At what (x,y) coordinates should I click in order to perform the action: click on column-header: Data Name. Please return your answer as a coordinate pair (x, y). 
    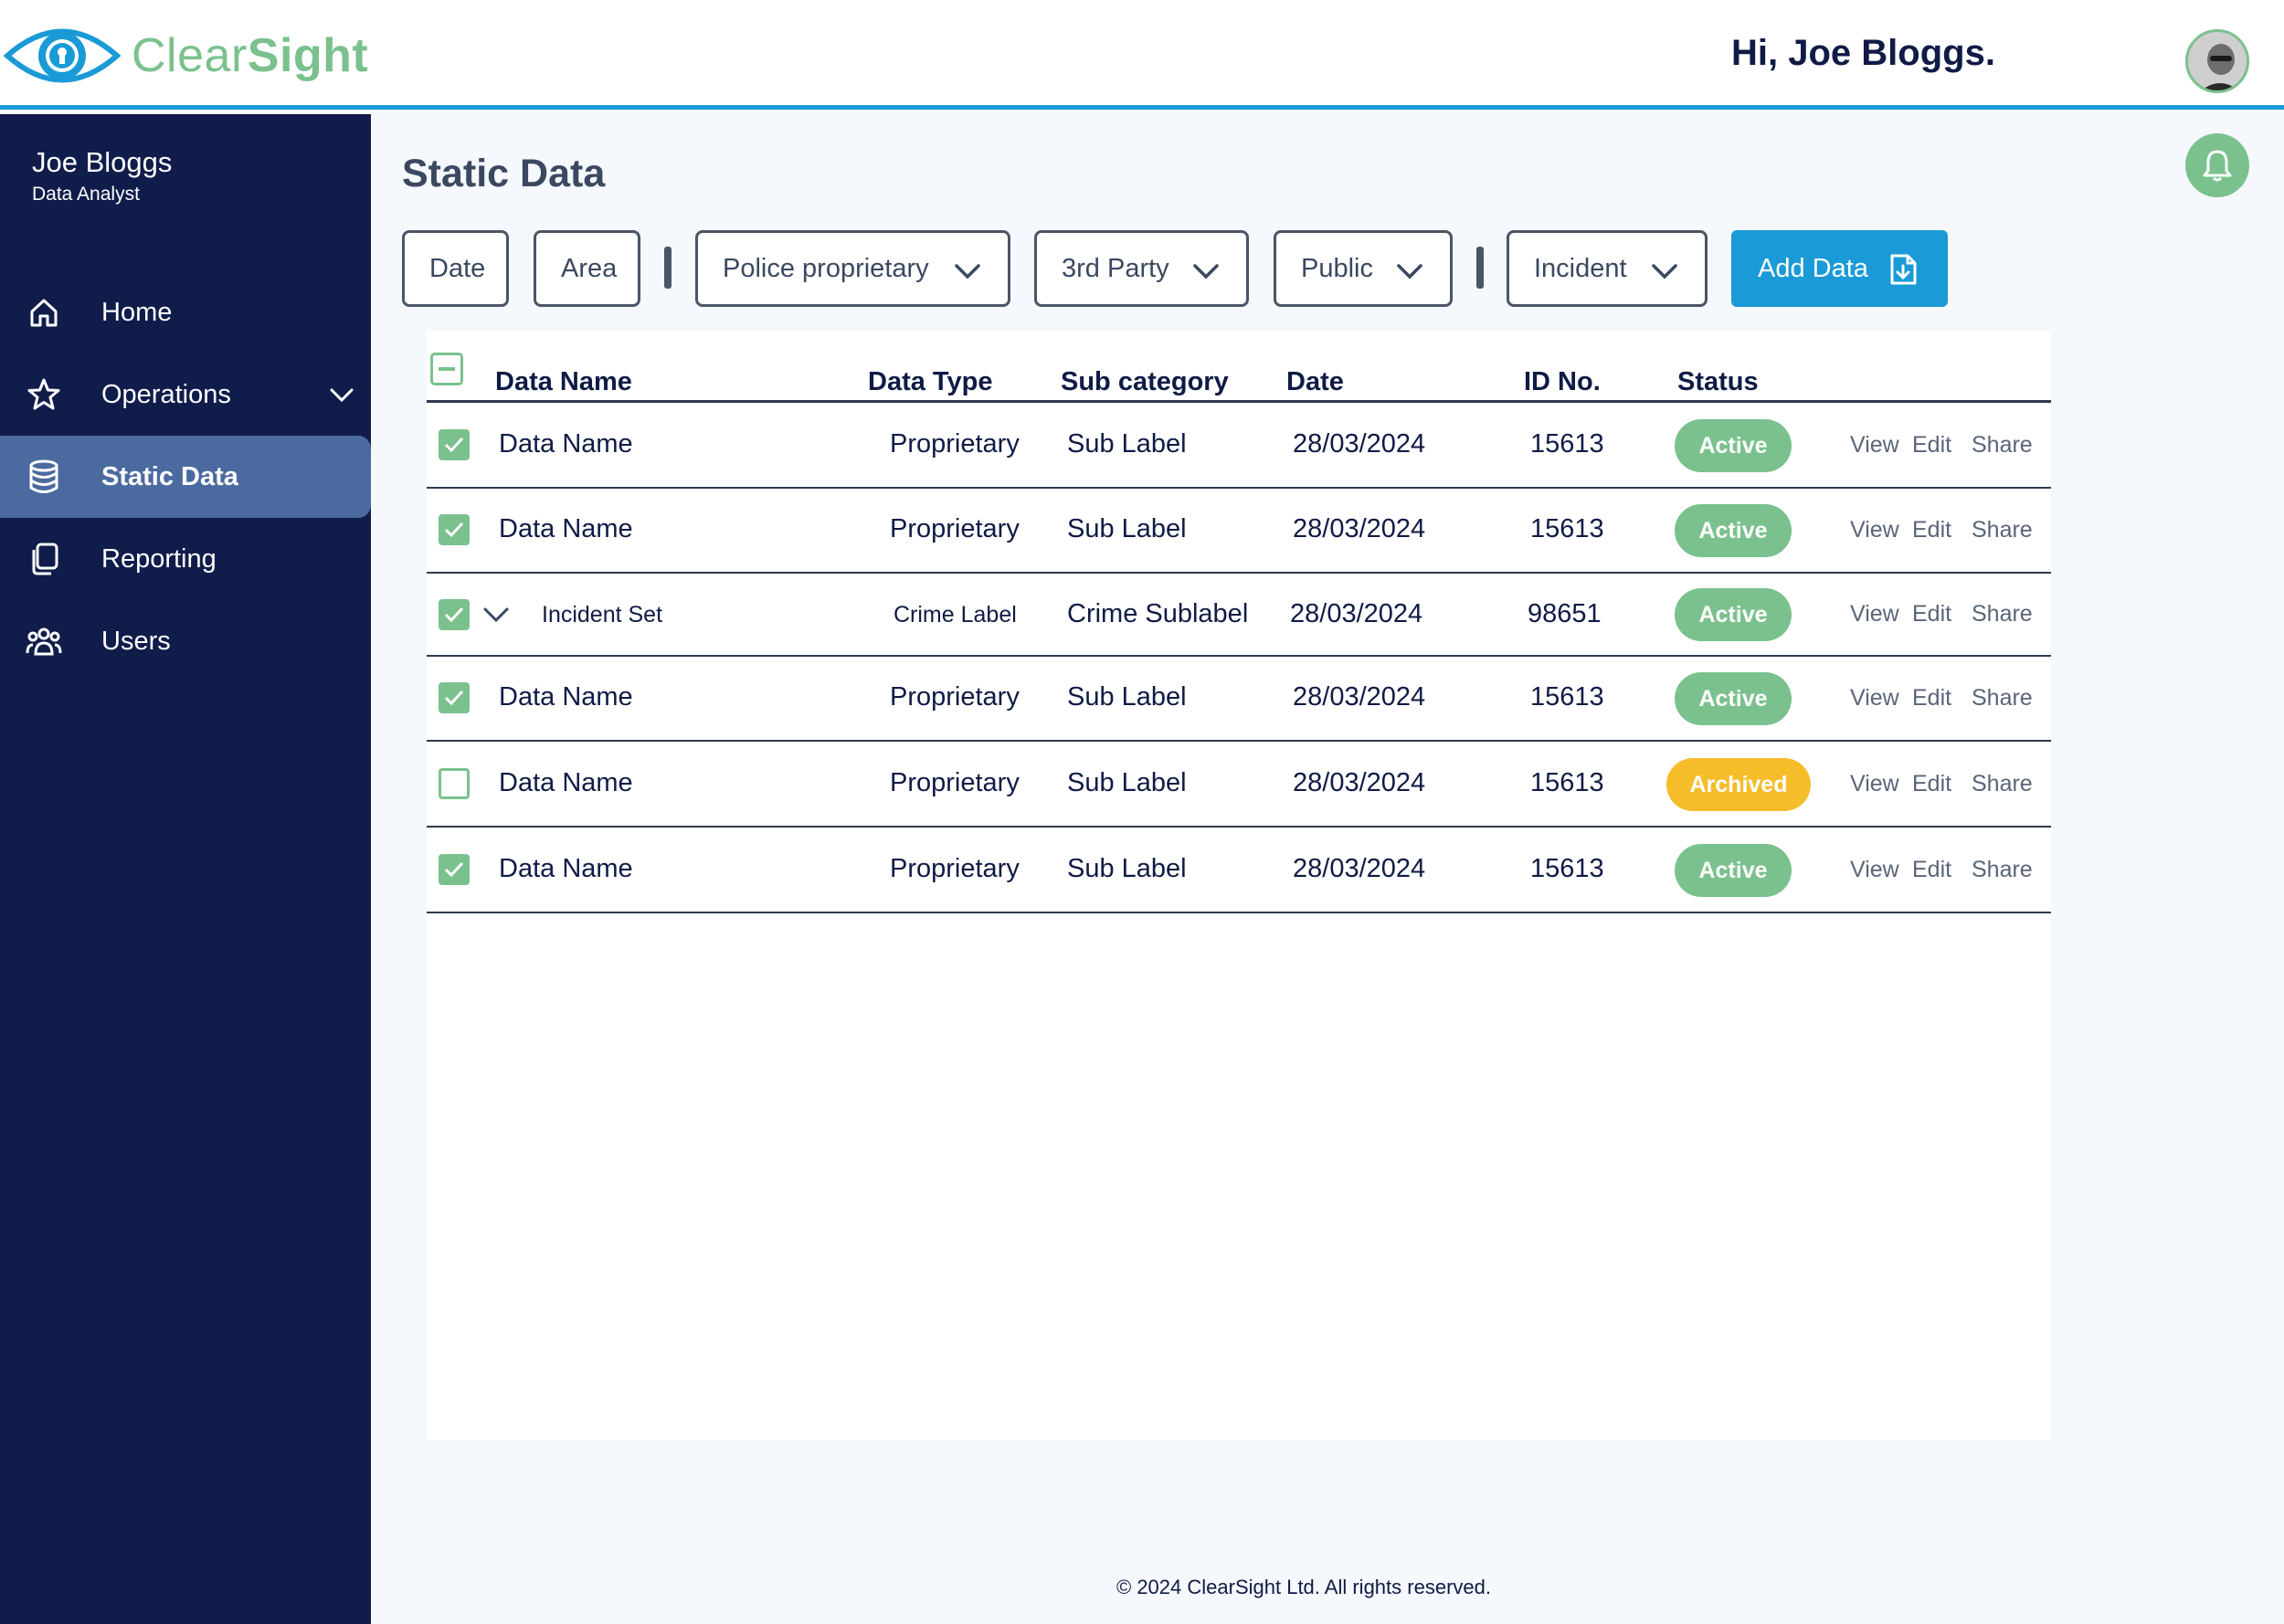
    Looking at the image, I should click on (563, 382).